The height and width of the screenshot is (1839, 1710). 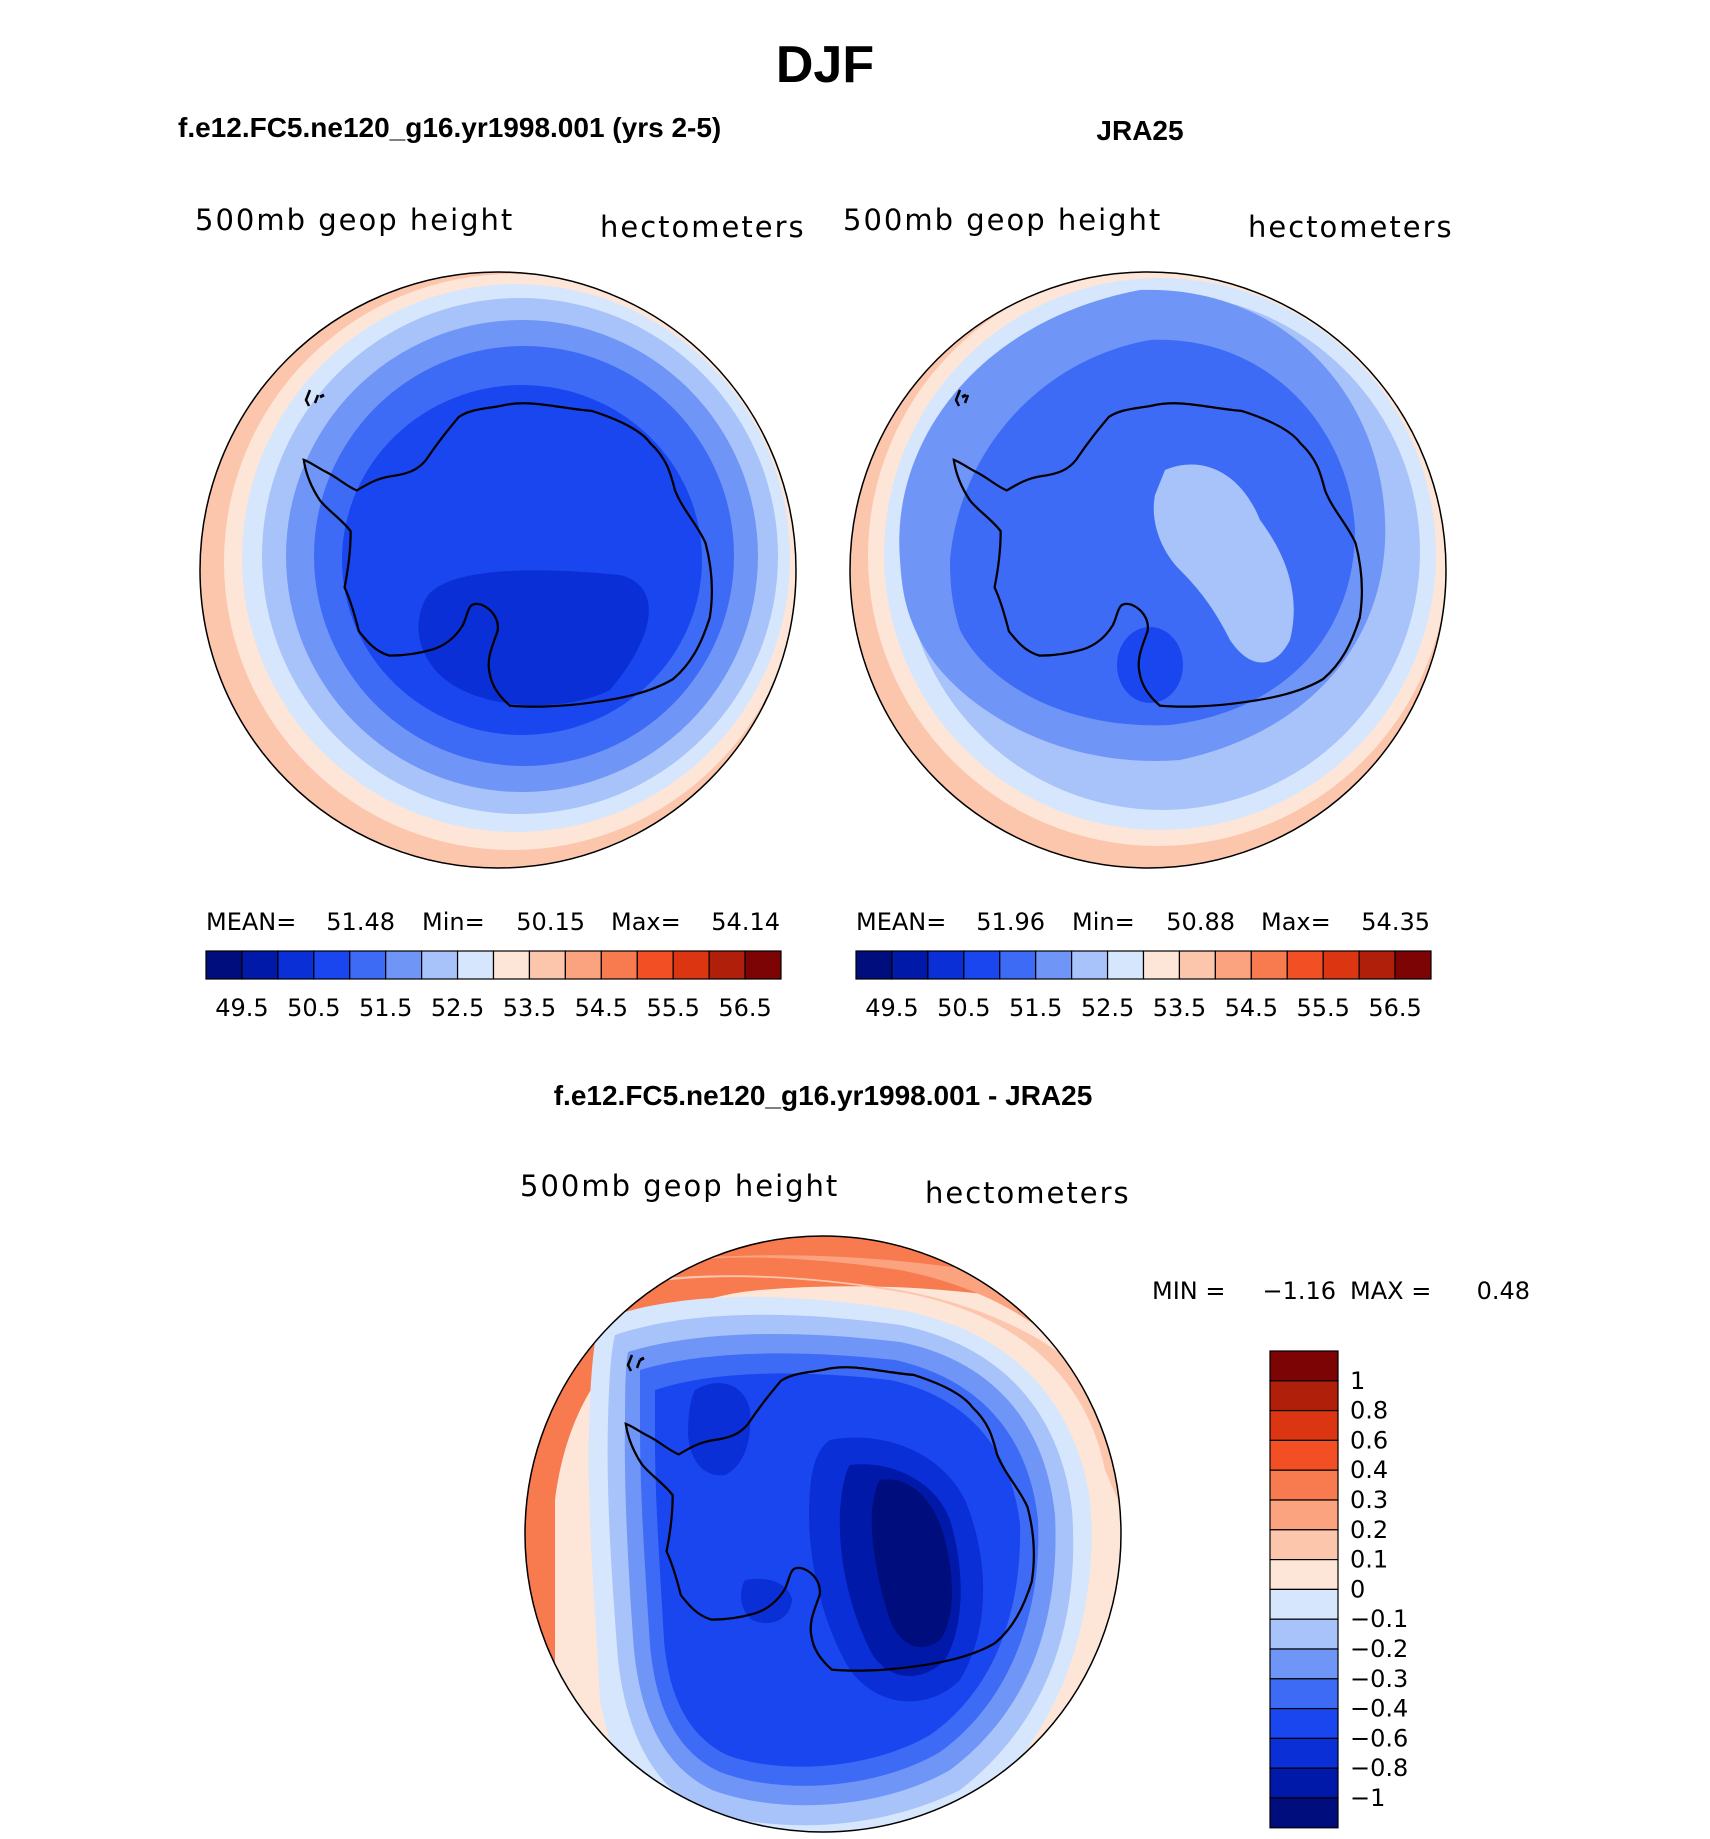 I want to click on units-label-model: hectometers, so click(x=703, y=227).